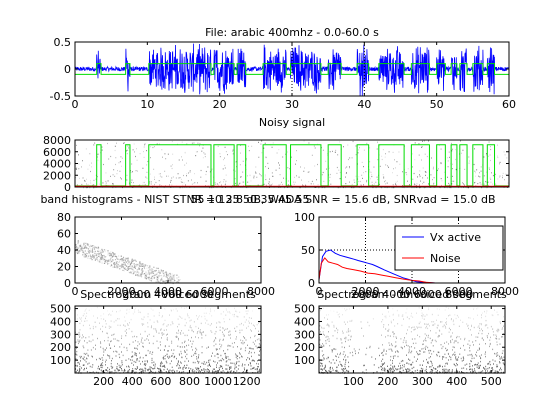 Image resolution: width=560 pixels, height=420 pixels. I want to click on waveform-xtick-label: 40, so click(364, 104).